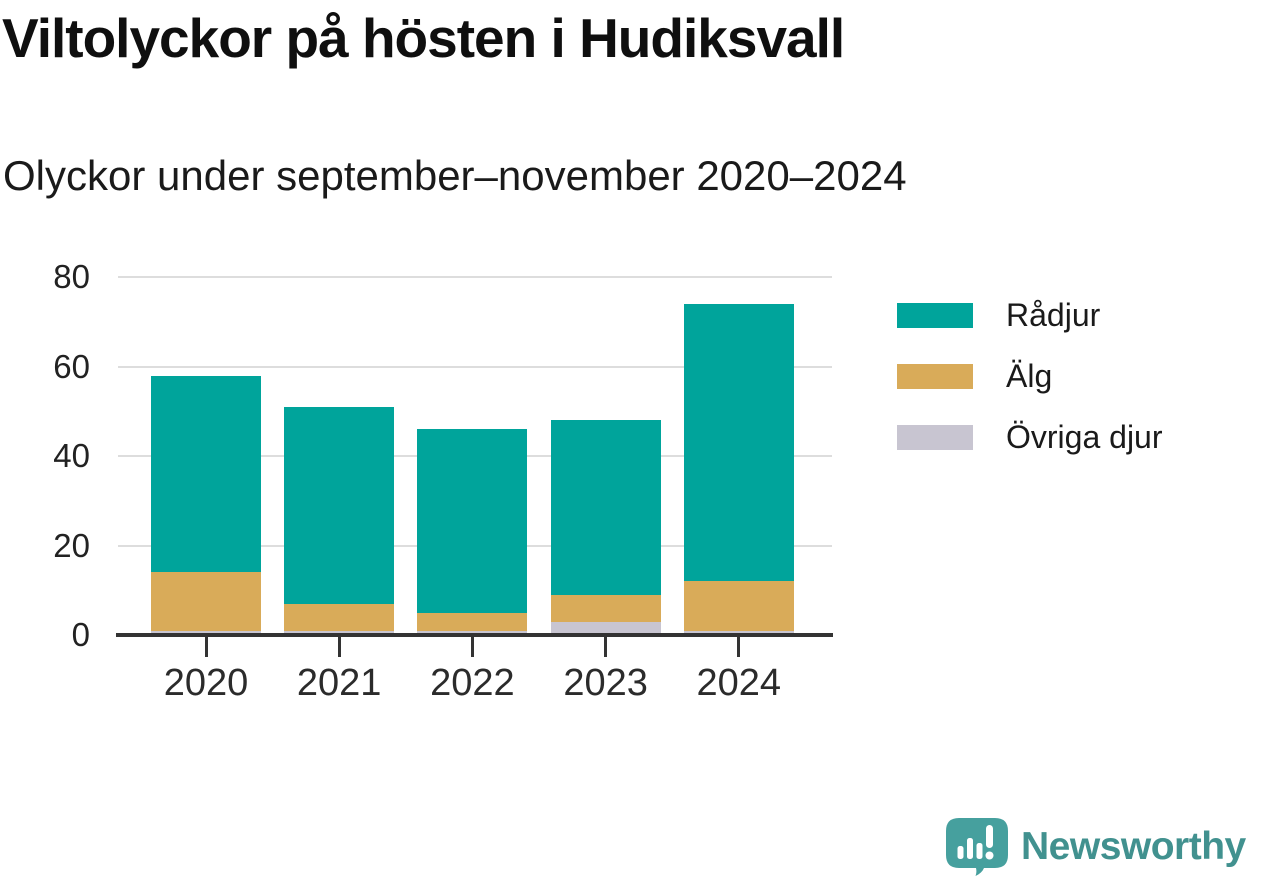  I want to click on bar-segment-2020-Rådjur, so click(206, 474).